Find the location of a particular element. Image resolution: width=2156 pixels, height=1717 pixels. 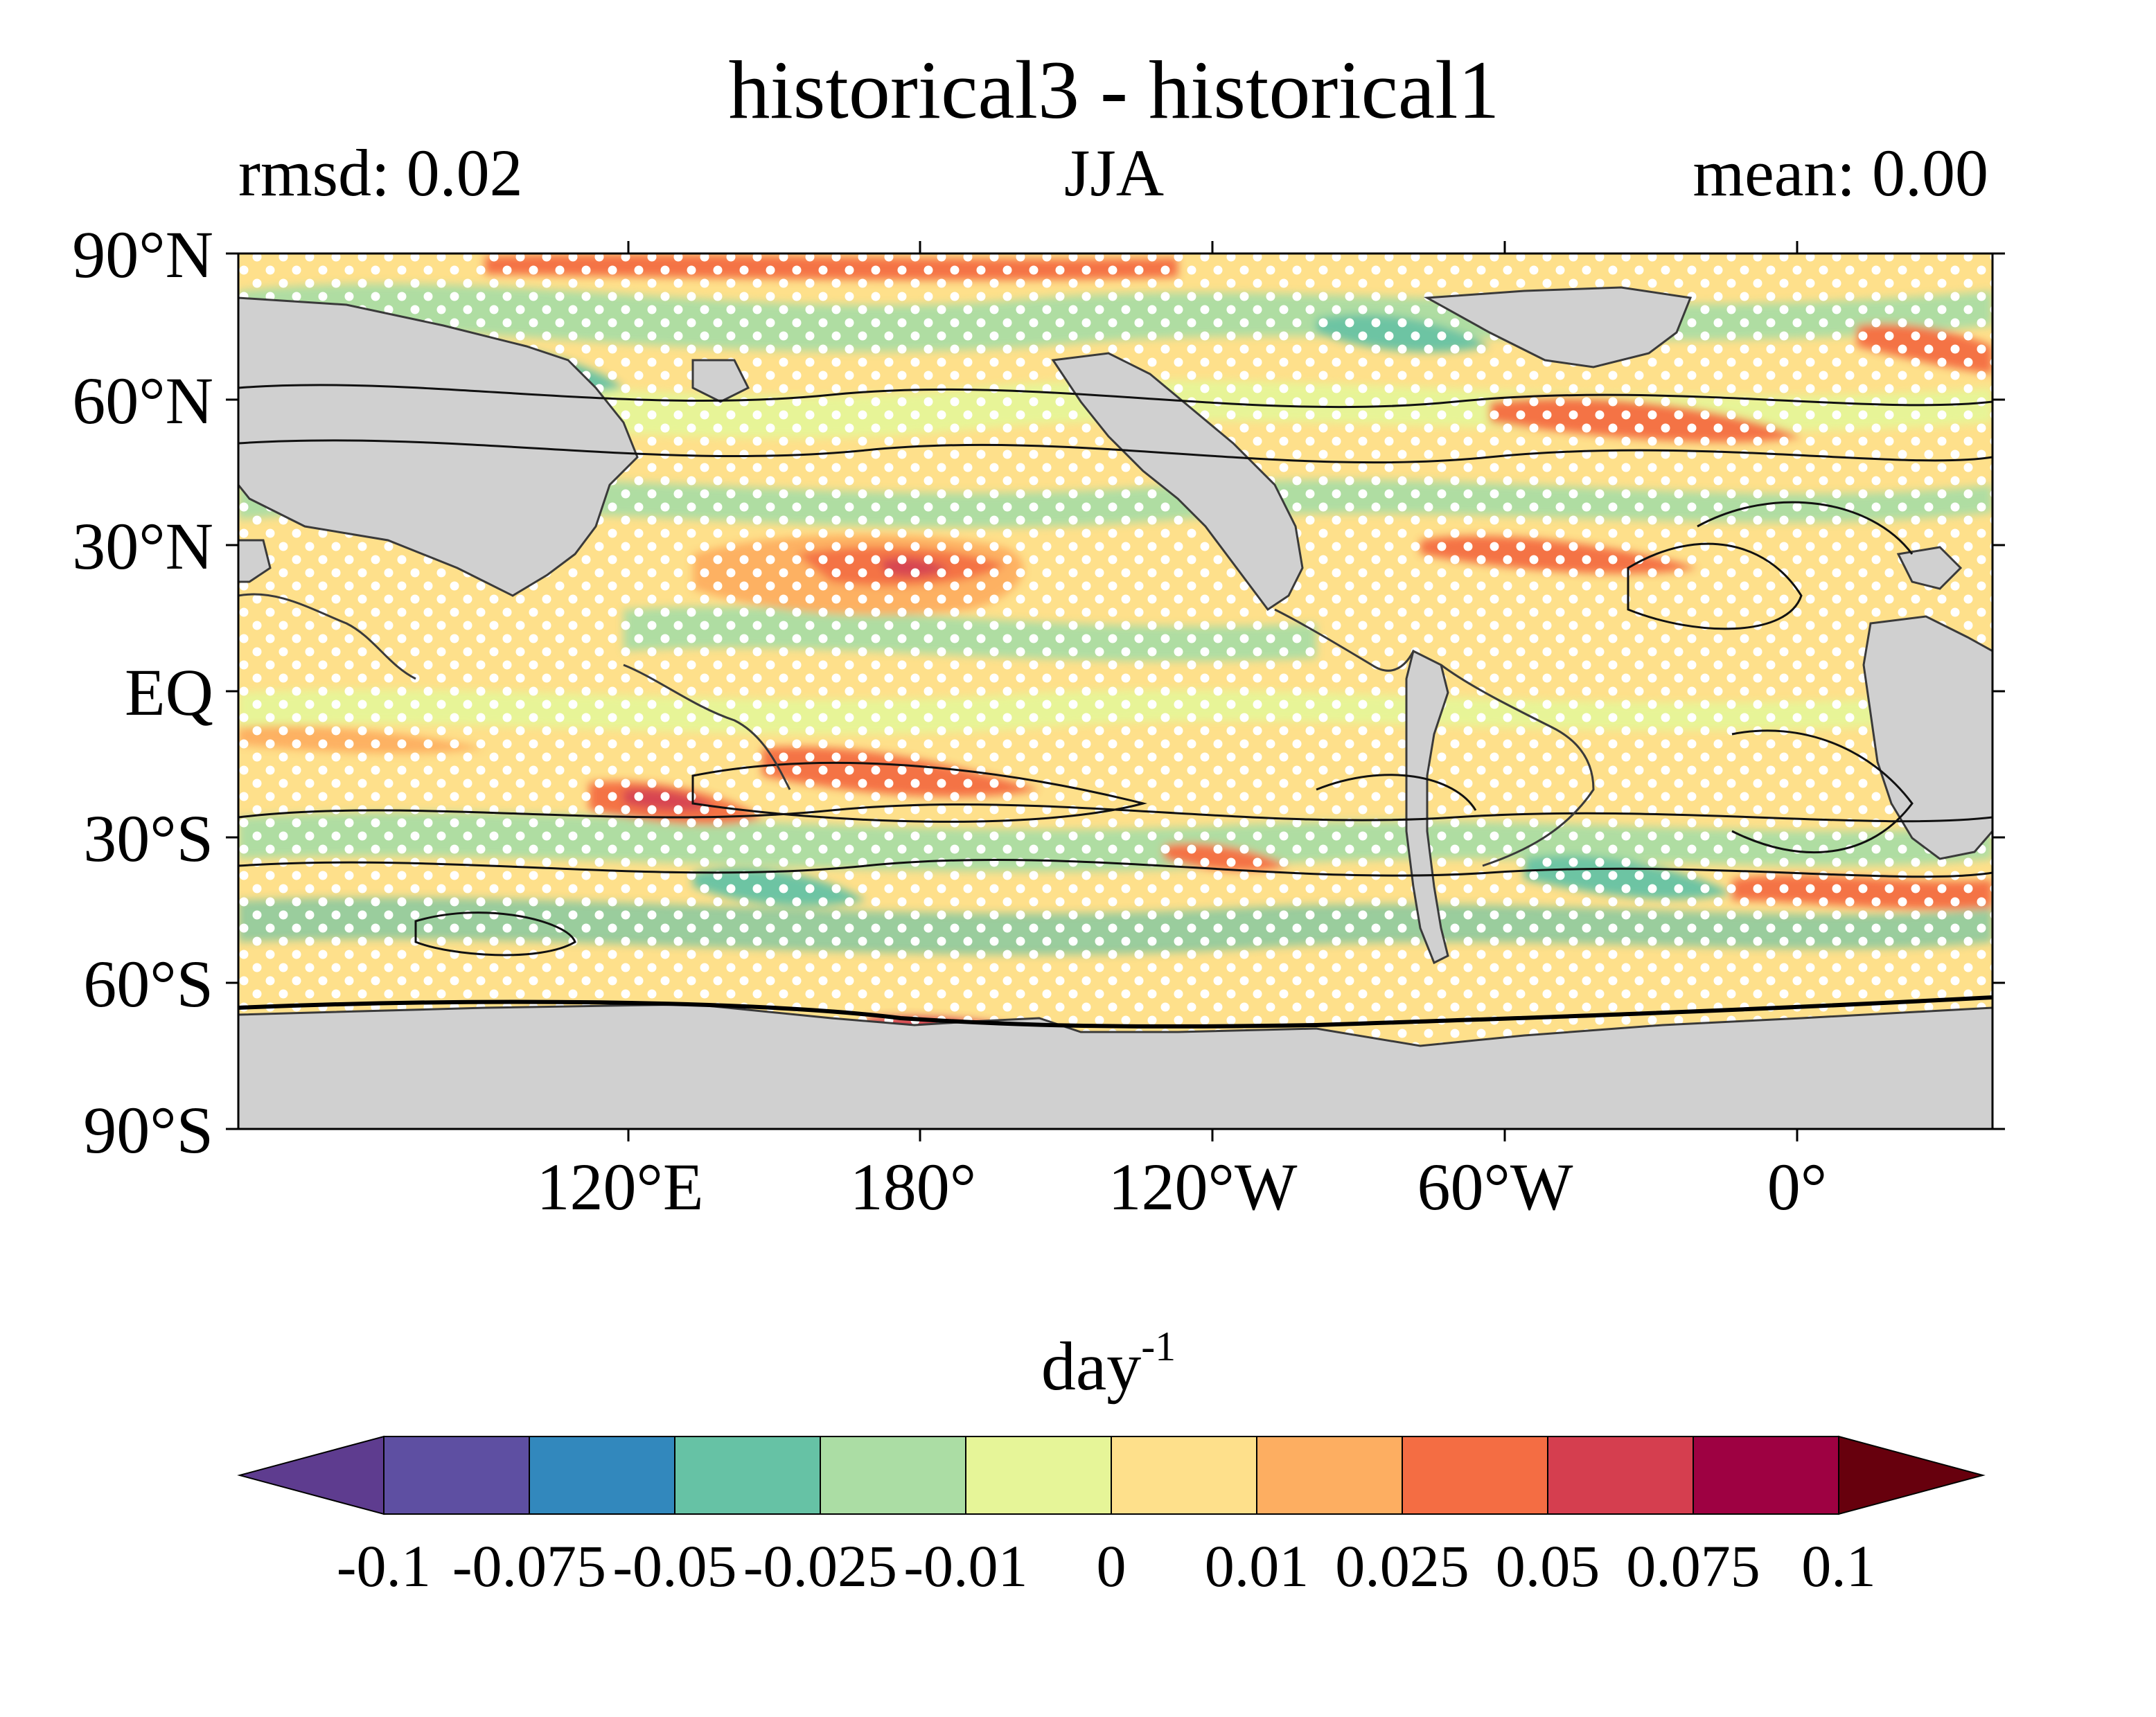

longitude-labels: 120°E 180° 120°W 60°W 0° is located at coordinates (1181, 1187).